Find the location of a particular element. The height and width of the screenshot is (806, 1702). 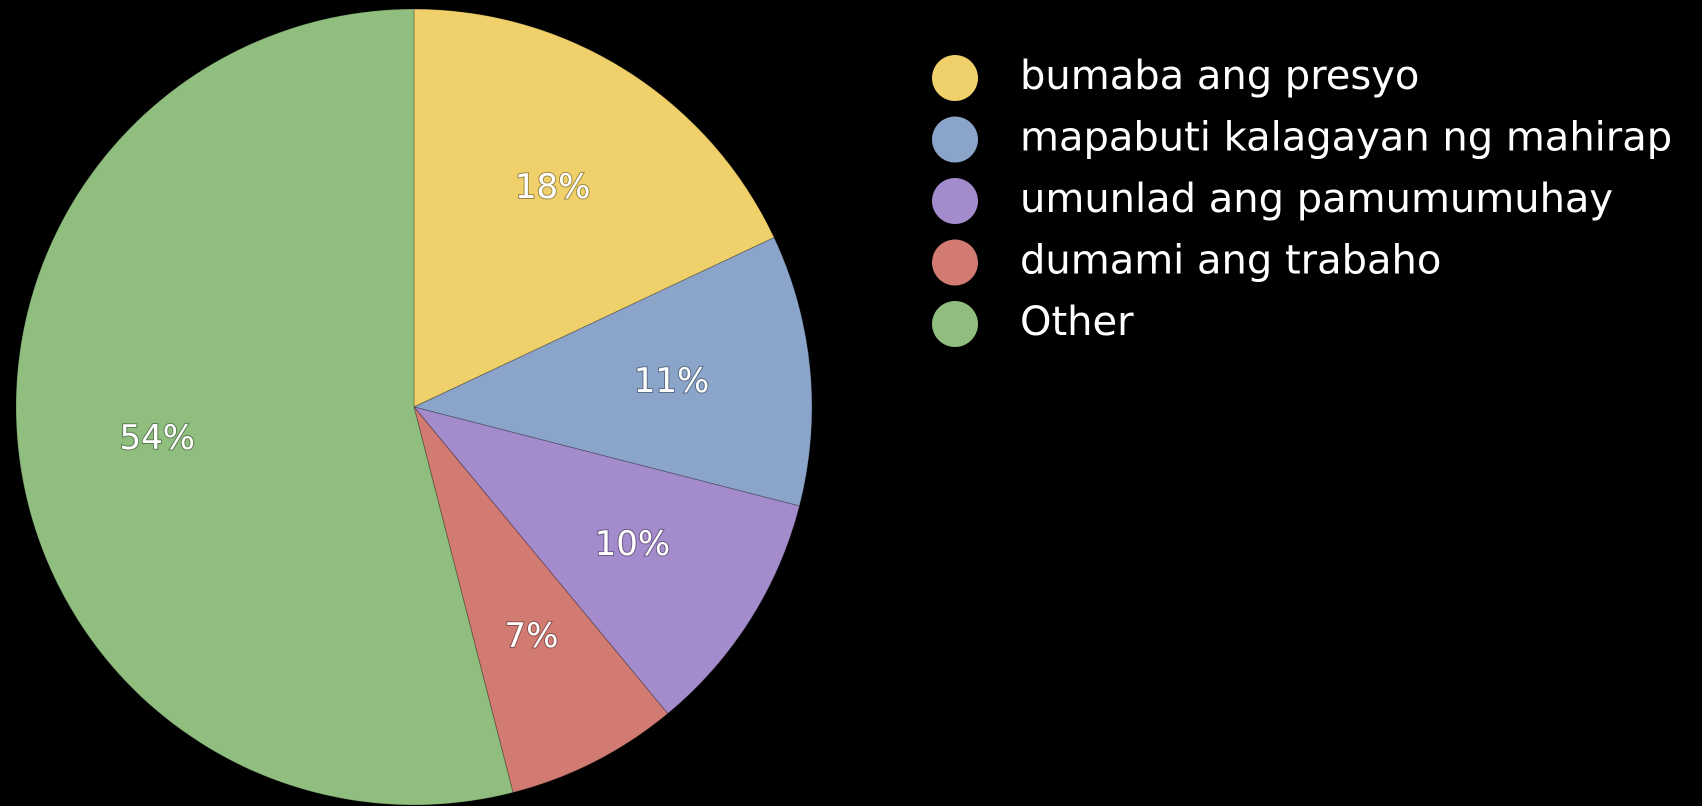

slice-label: 54% is located at coordinates (158, 438).